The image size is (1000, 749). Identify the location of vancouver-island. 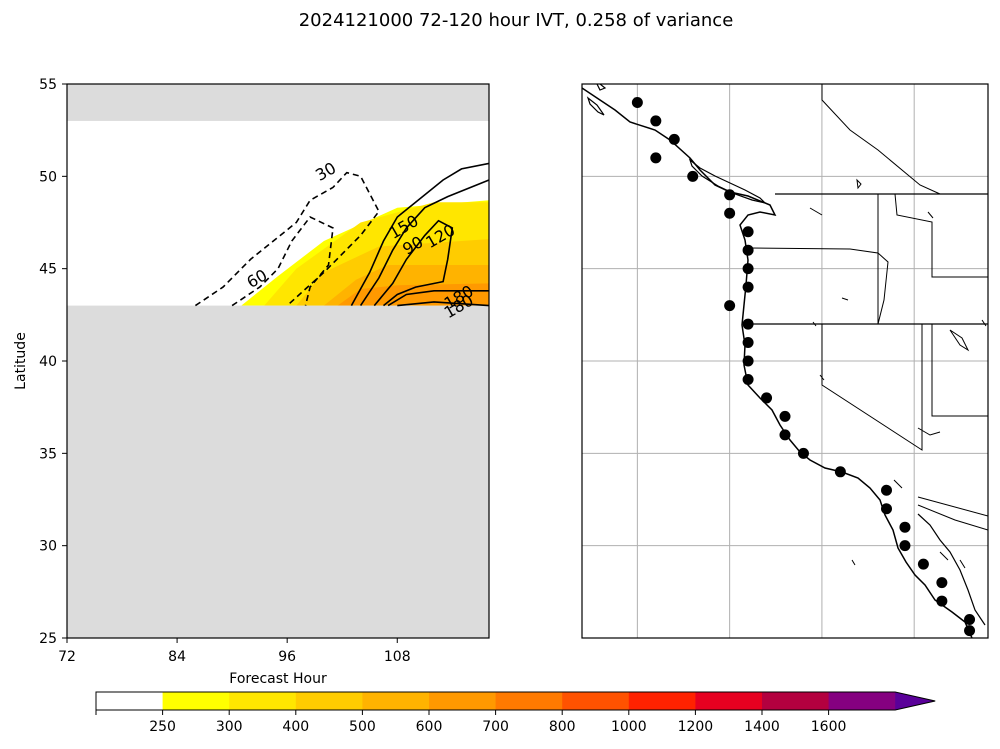
(727, 181).